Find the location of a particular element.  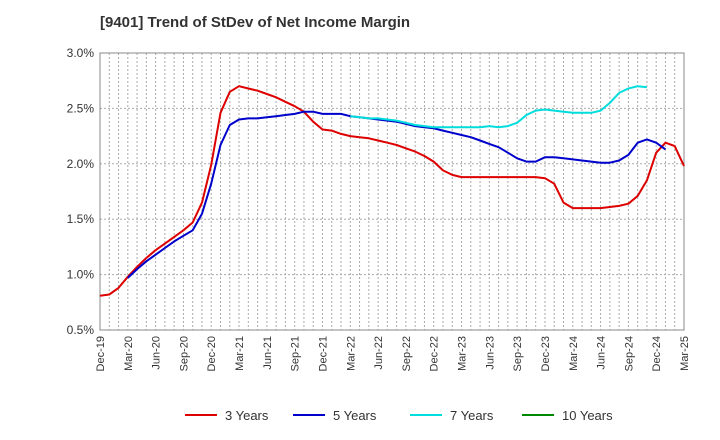

y-tick-label: 2.0% is located at coordinates (81, 164).